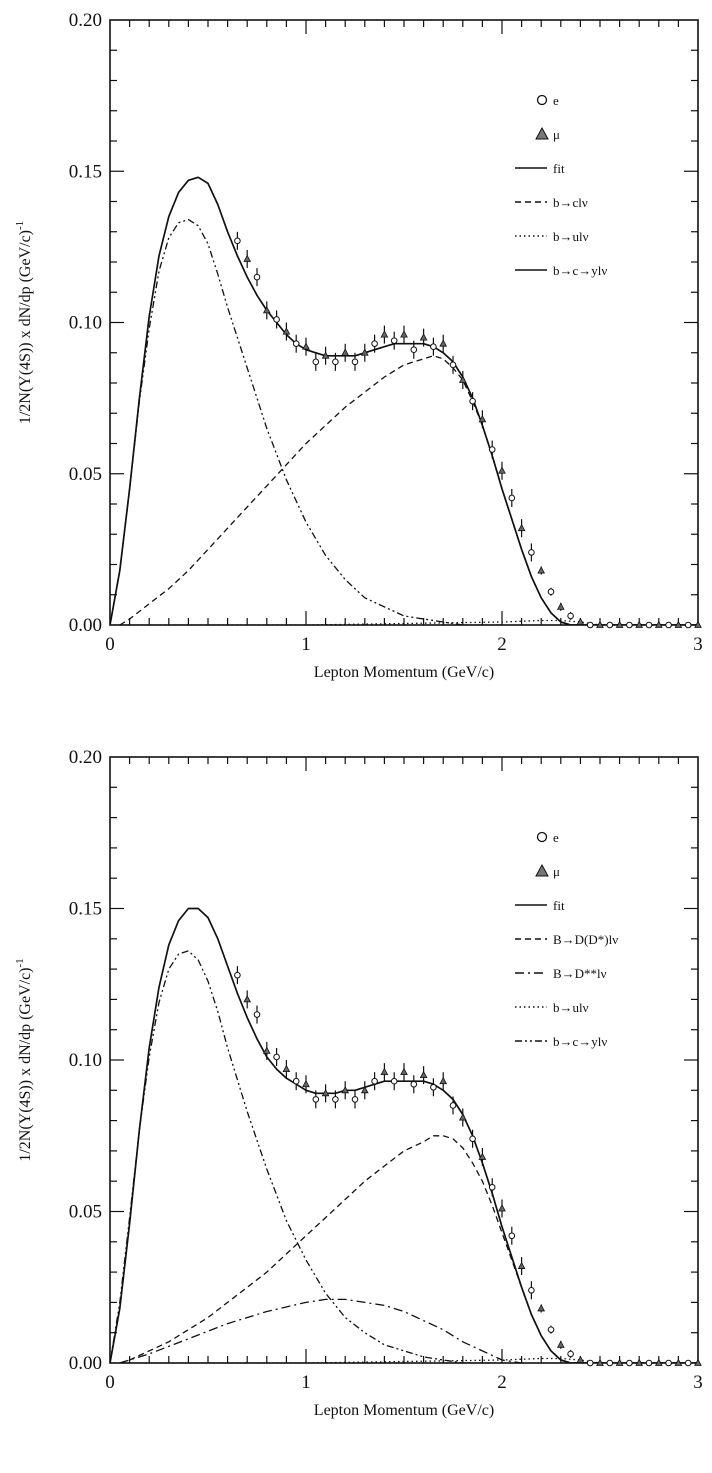  I want to click on legend-label: B→D**lν, so click(580, 973).